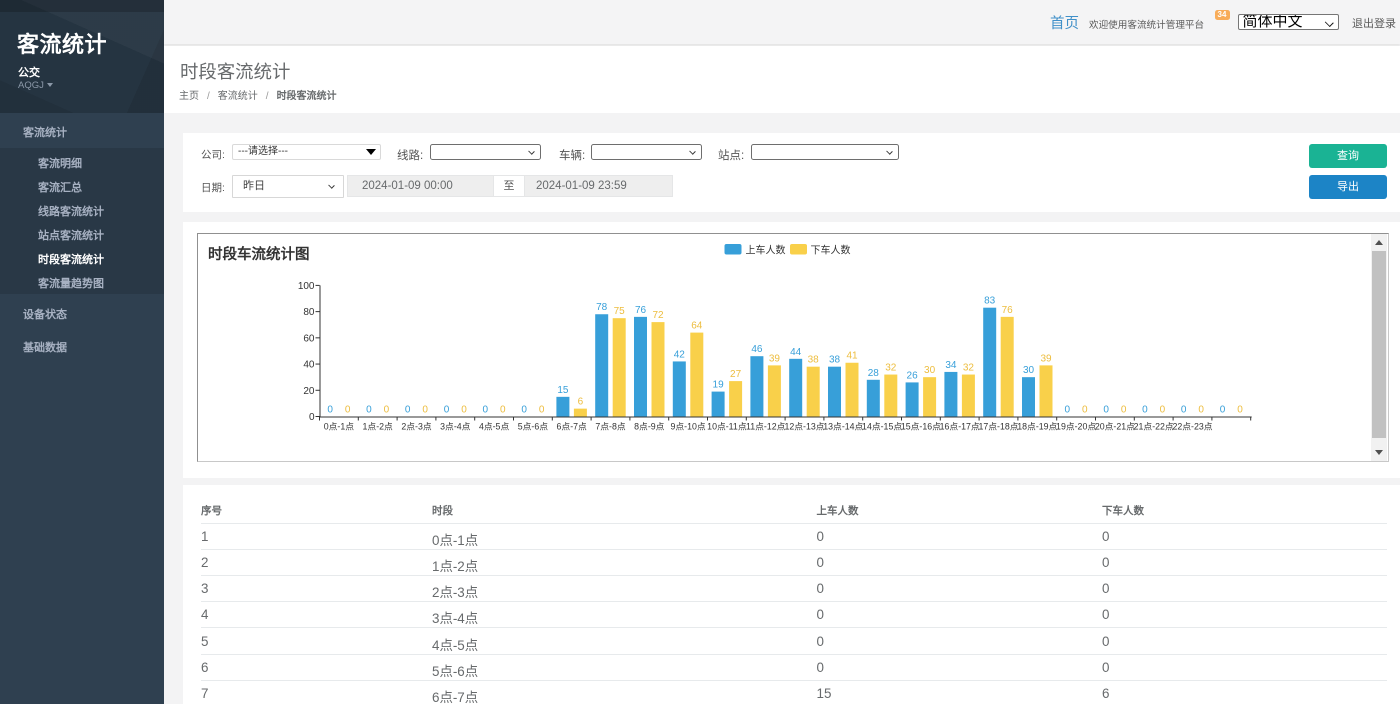 This screenshot has width=1400, height=704. What do you see at coordinates (494, 427) in the screenshot?
I see `svg-text: 4点-5点` at bounding box center [494, 427].